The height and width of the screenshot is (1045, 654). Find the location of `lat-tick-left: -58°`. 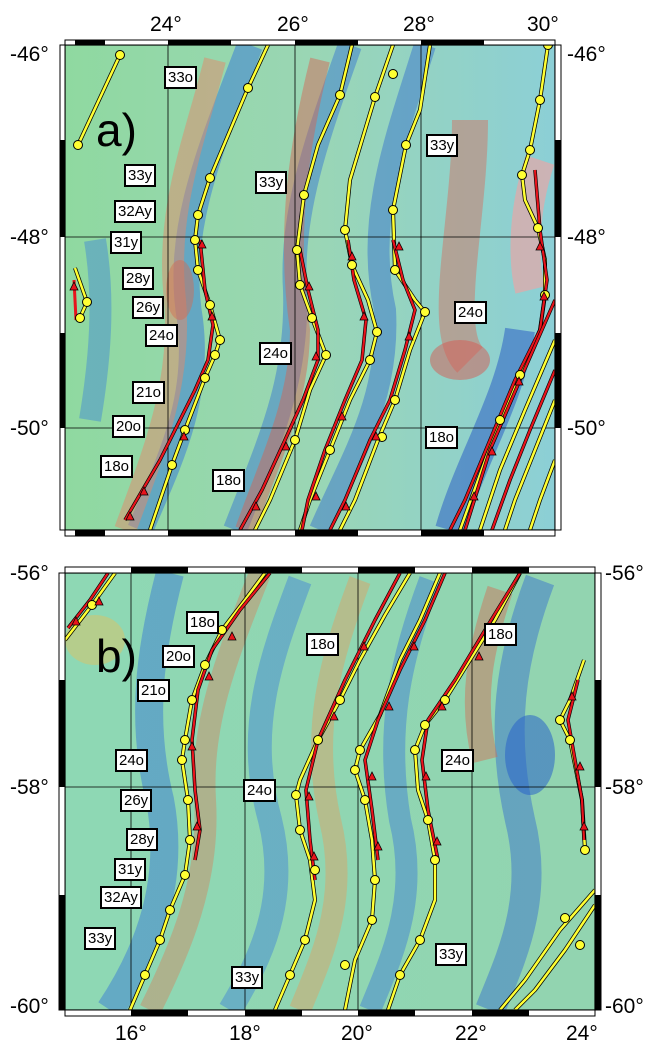

lat-tick-left: -58° is located at coordinates (29, 787).